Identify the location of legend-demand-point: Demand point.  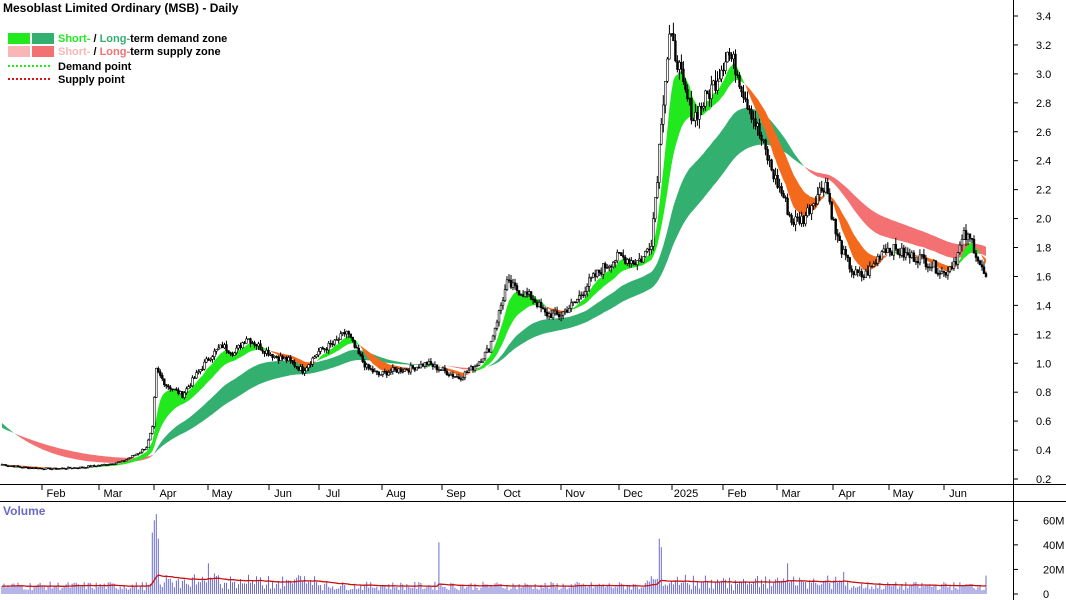
(95, 67).